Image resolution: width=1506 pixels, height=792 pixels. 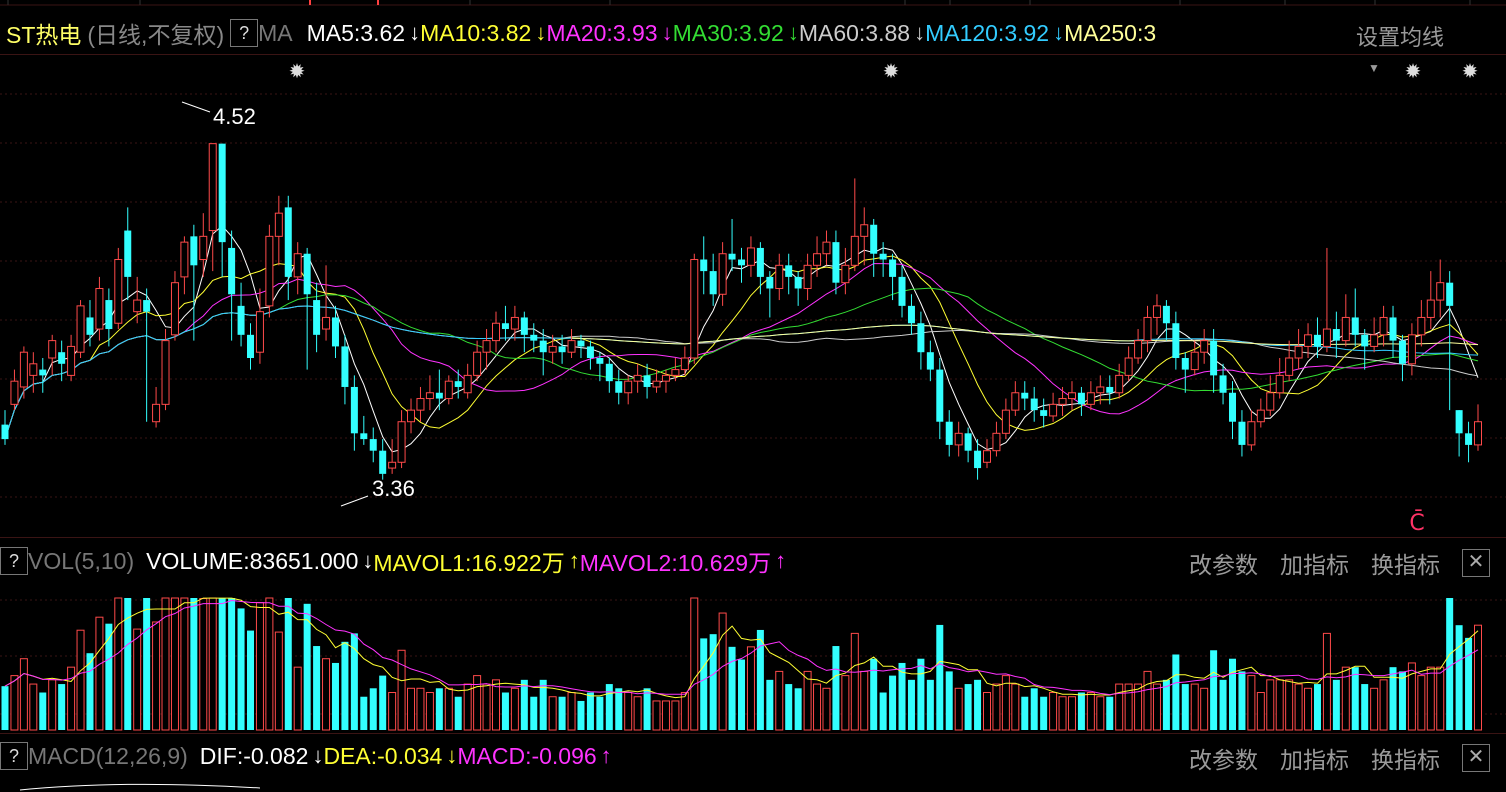 I want to click on macd-close-button: ✕, so click(x=1476, y=758).